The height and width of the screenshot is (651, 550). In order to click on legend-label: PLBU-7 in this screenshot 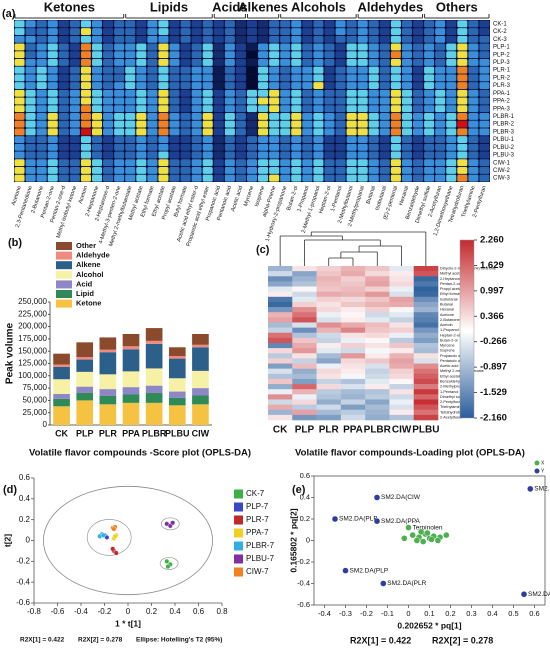, I will do `click(260, 558)`.